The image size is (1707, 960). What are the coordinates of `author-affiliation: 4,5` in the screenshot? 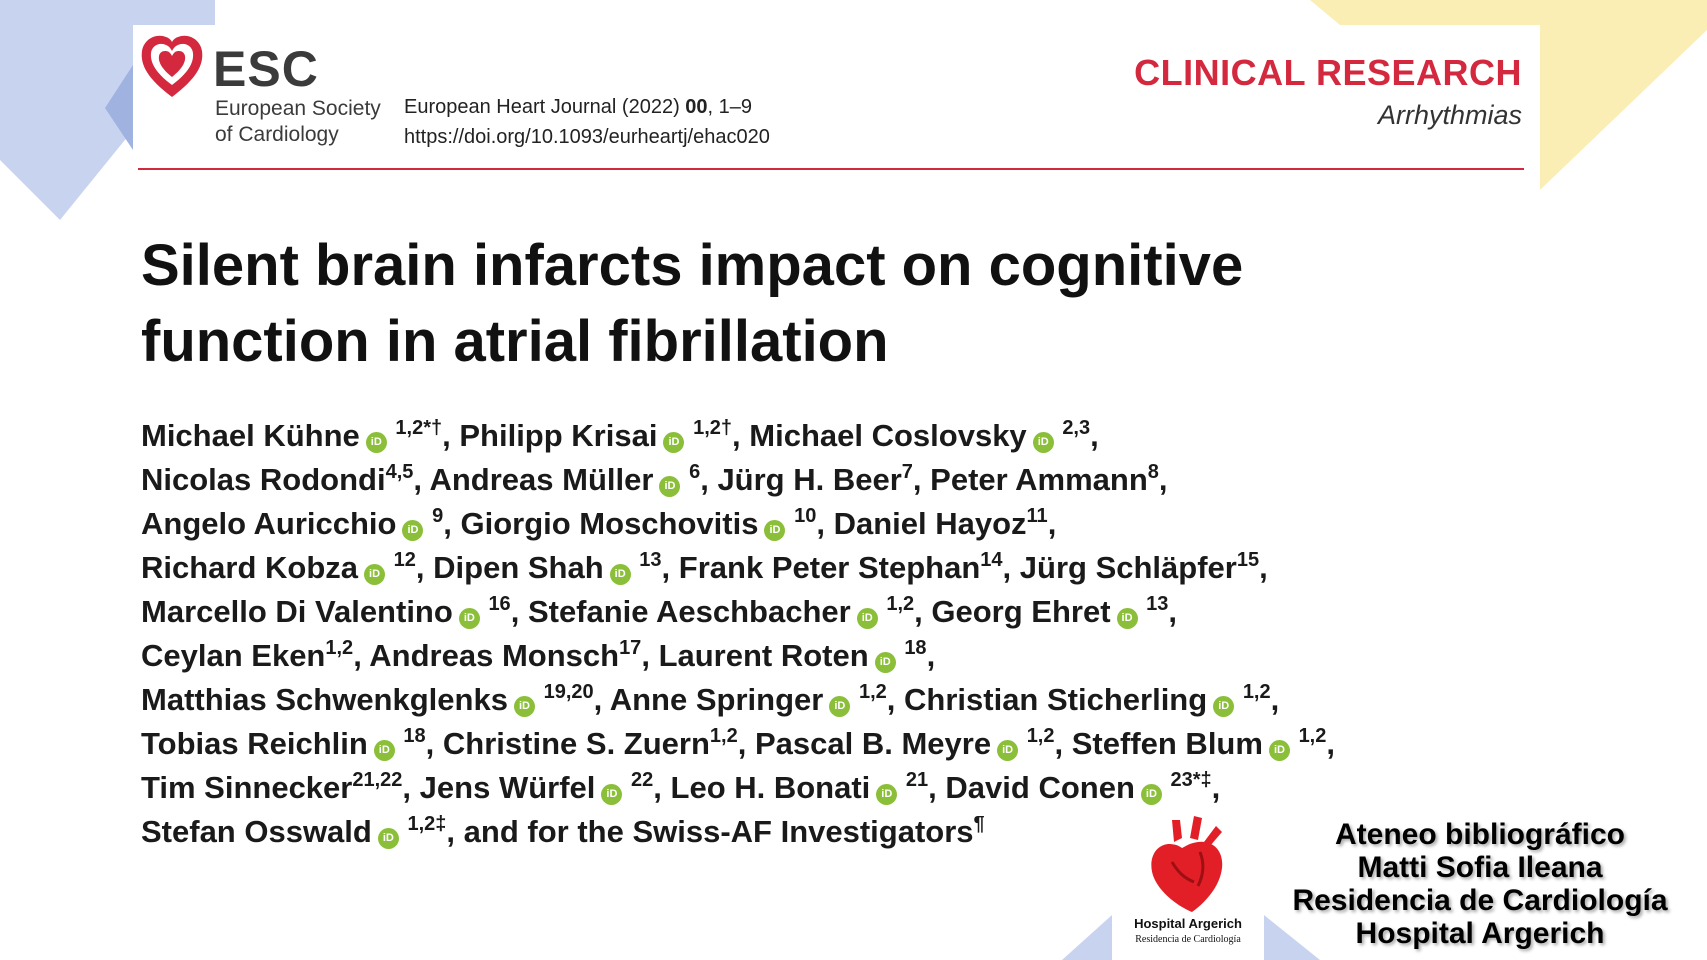 It's located at (399, 472).